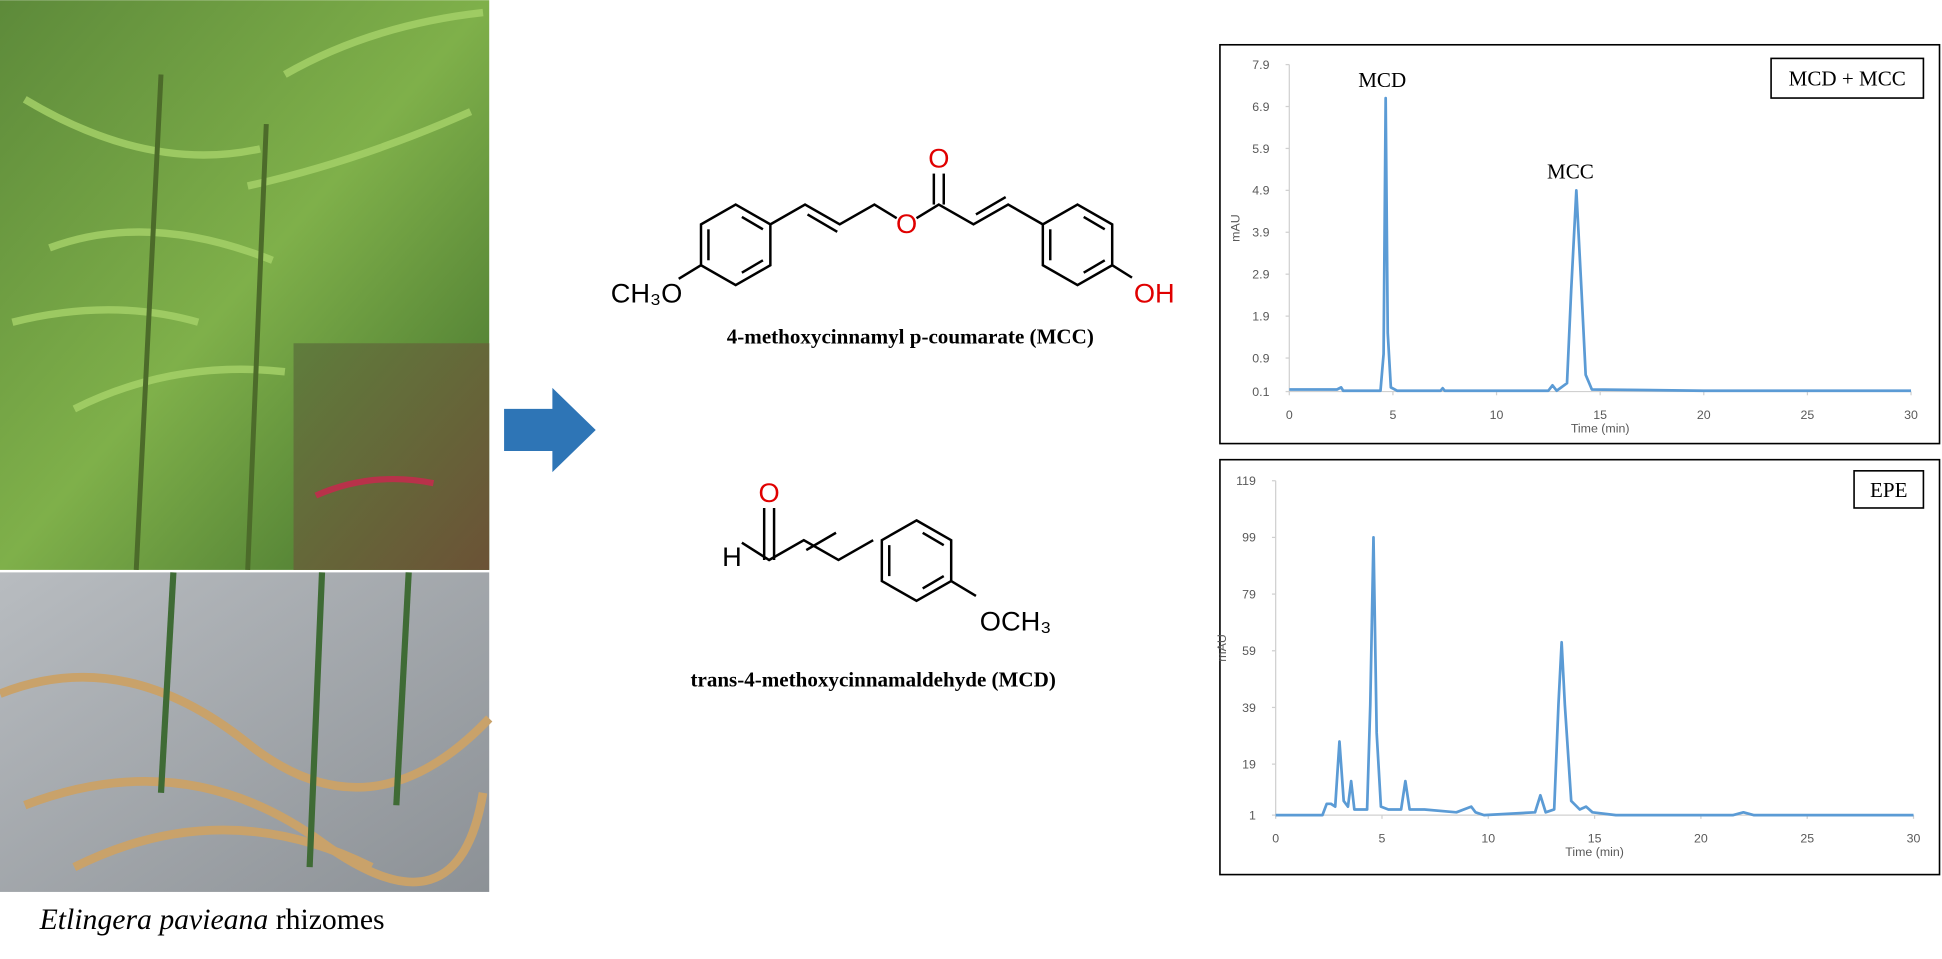 Image resolution: width=1942 pixels, height=959 pixels. I want to click on atom-label: H, so click(732, 556).